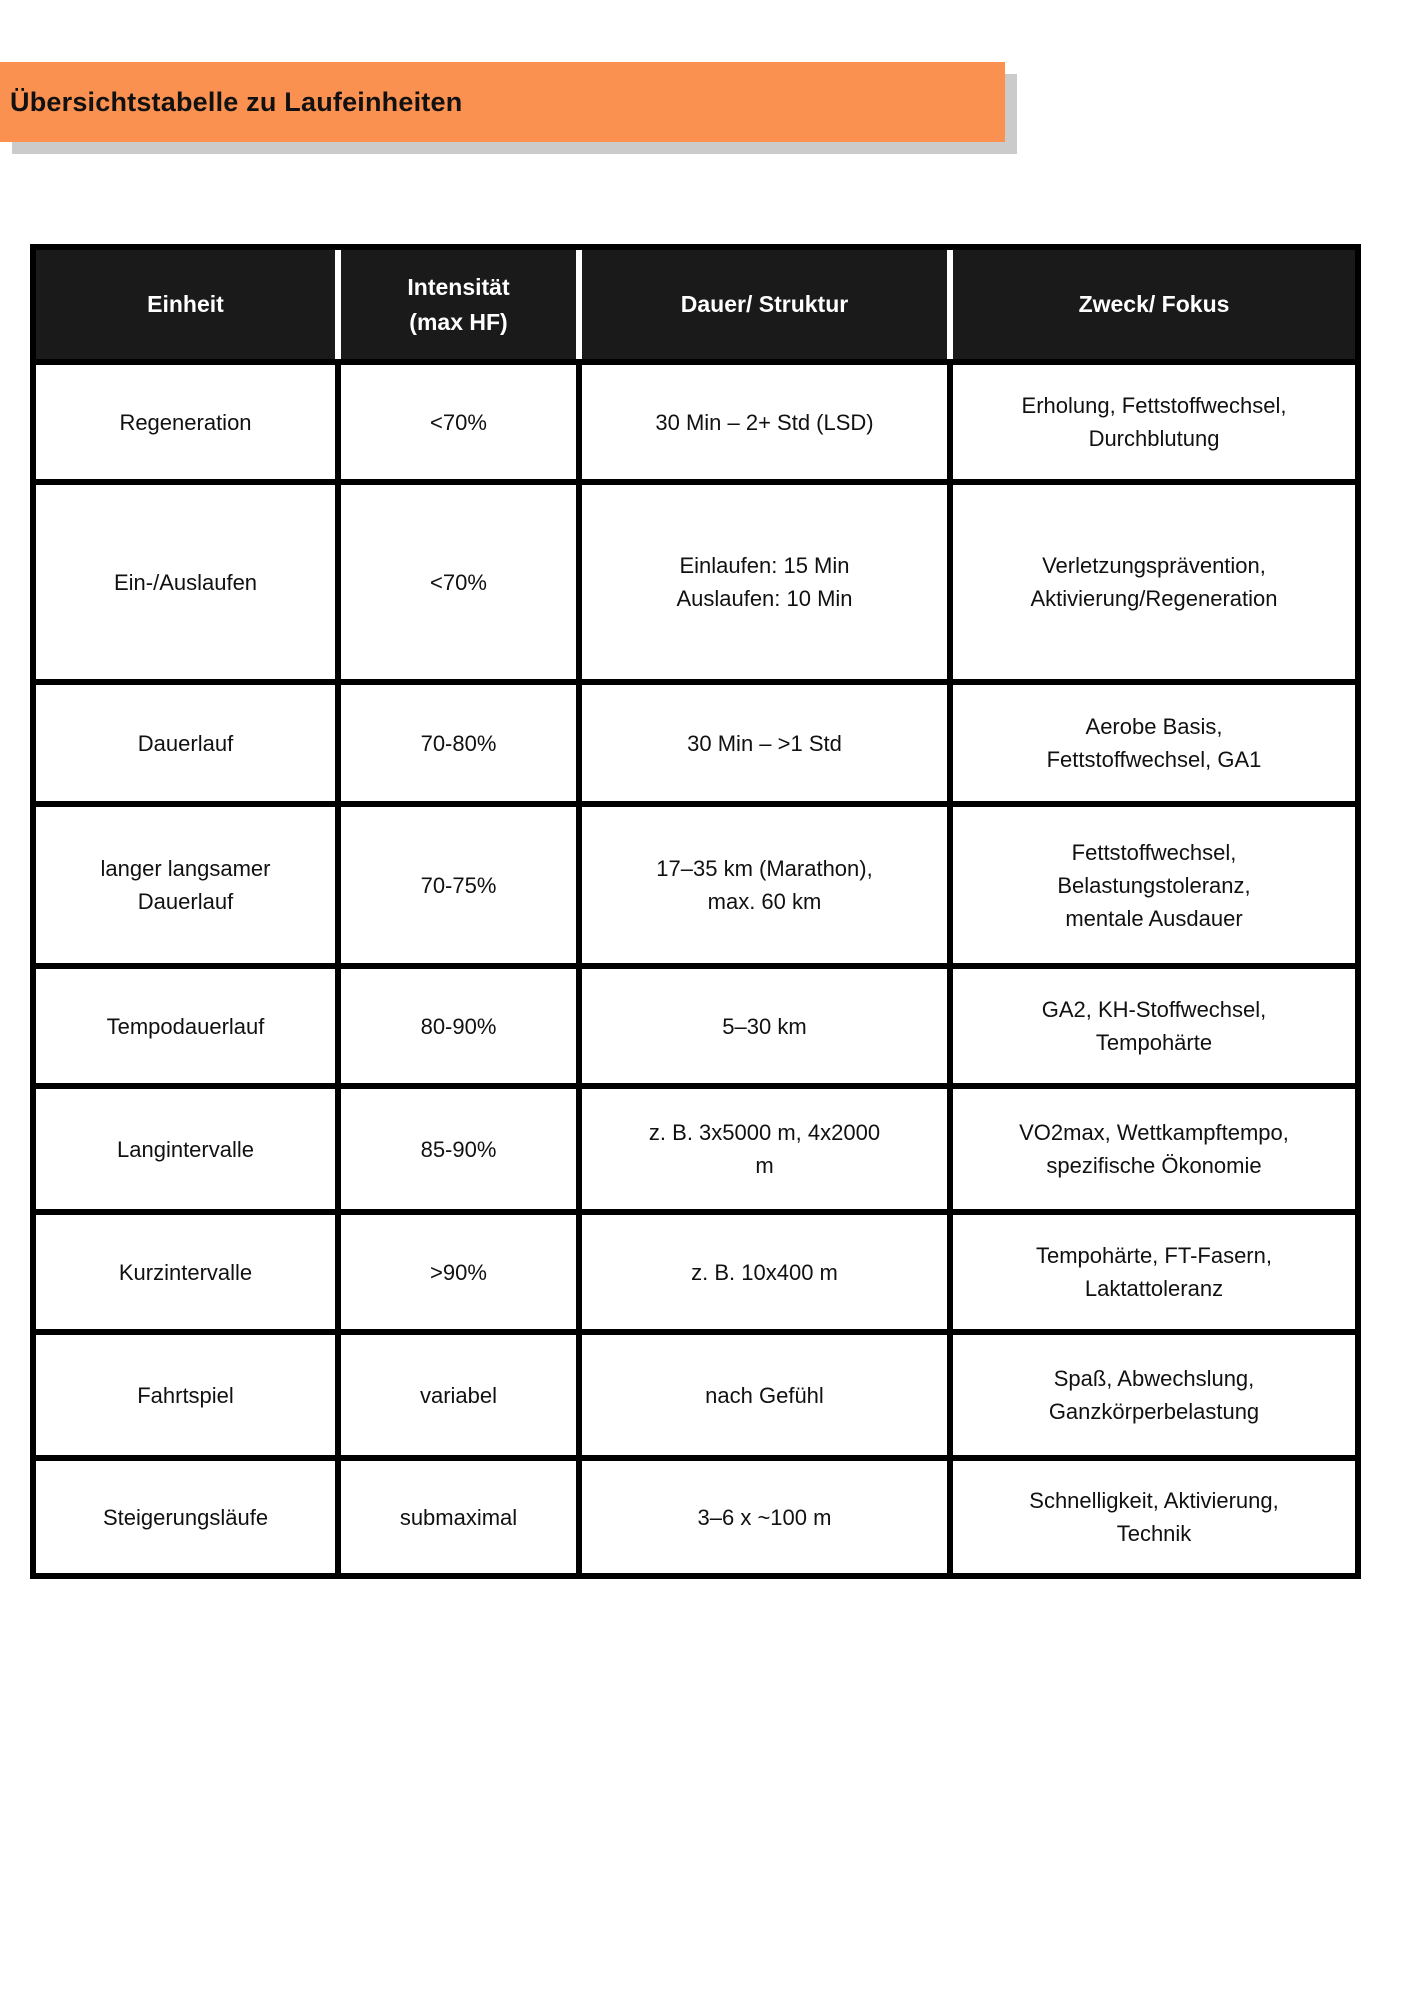 The image size is (1414, 2000). Describe the element at coordinates (1154, 1272) in the screenshot. I see `cell-zweck: Tempohärte, FT-Fasern, Laktattoleranz` at that location.